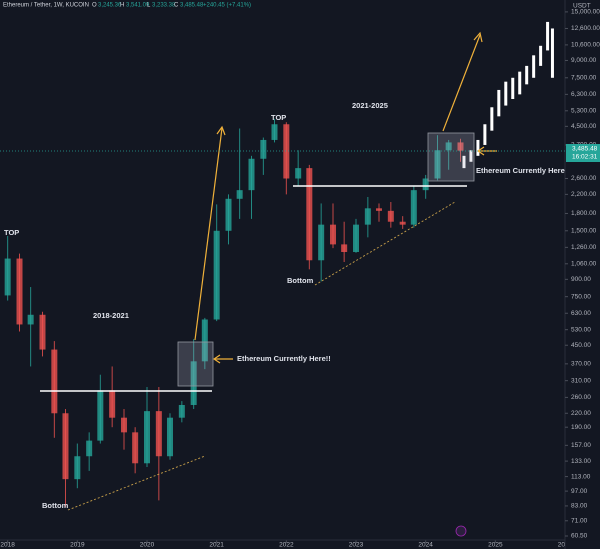 Image resolution: width=600 pixels, height=549 pixels. What do you see at coordinates (176, 6) in the screenshot?
I see `ohlc-key: C` at bounding box center [176, 6].